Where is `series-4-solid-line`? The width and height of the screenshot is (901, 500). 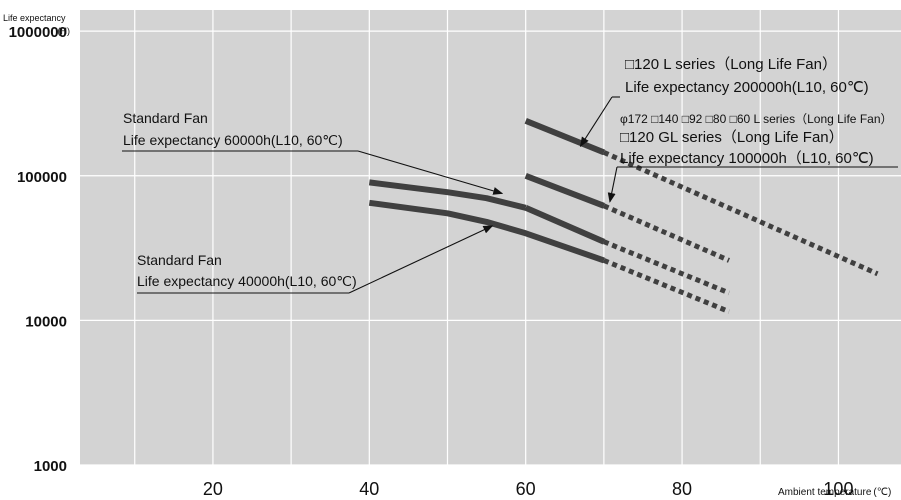
series-4-solid-line is located at coordinates (565, 137).